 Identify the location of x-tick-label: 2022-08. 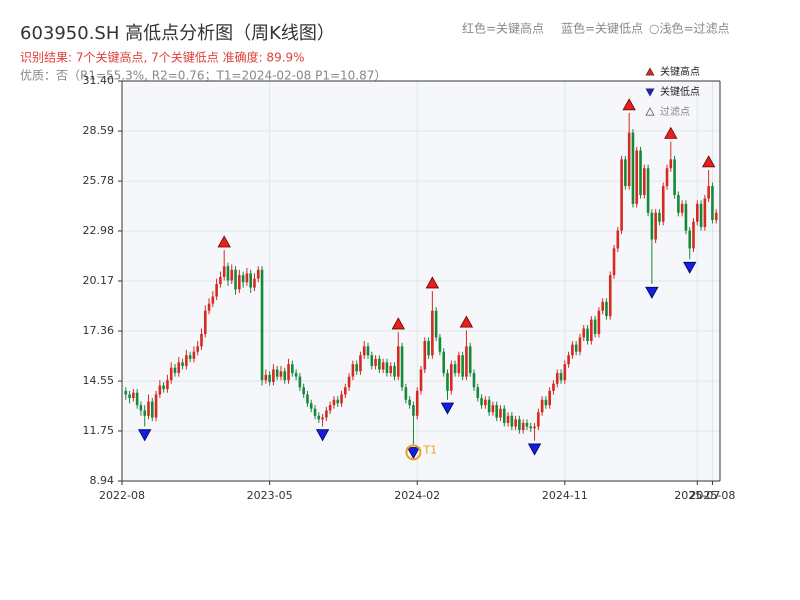
(122, 495).